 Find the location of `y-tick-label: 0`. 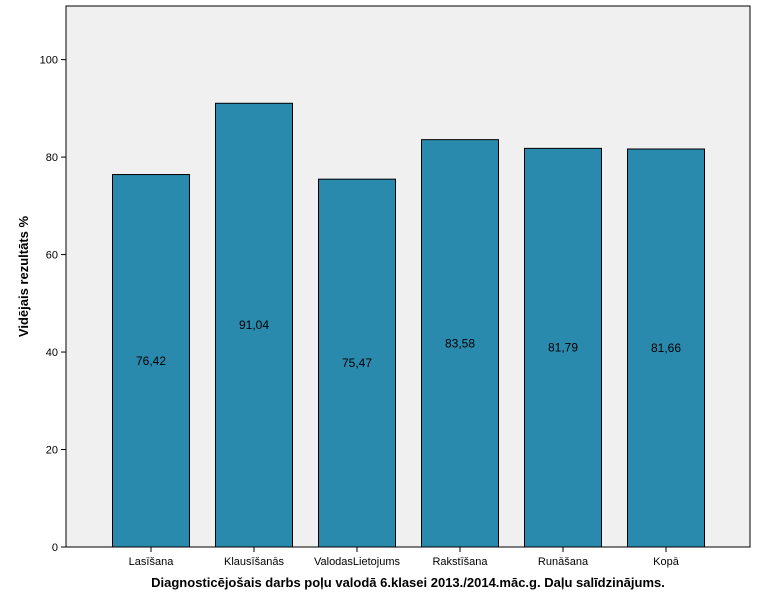

y-tick-label: 0 is located at coordinates (55, 548).